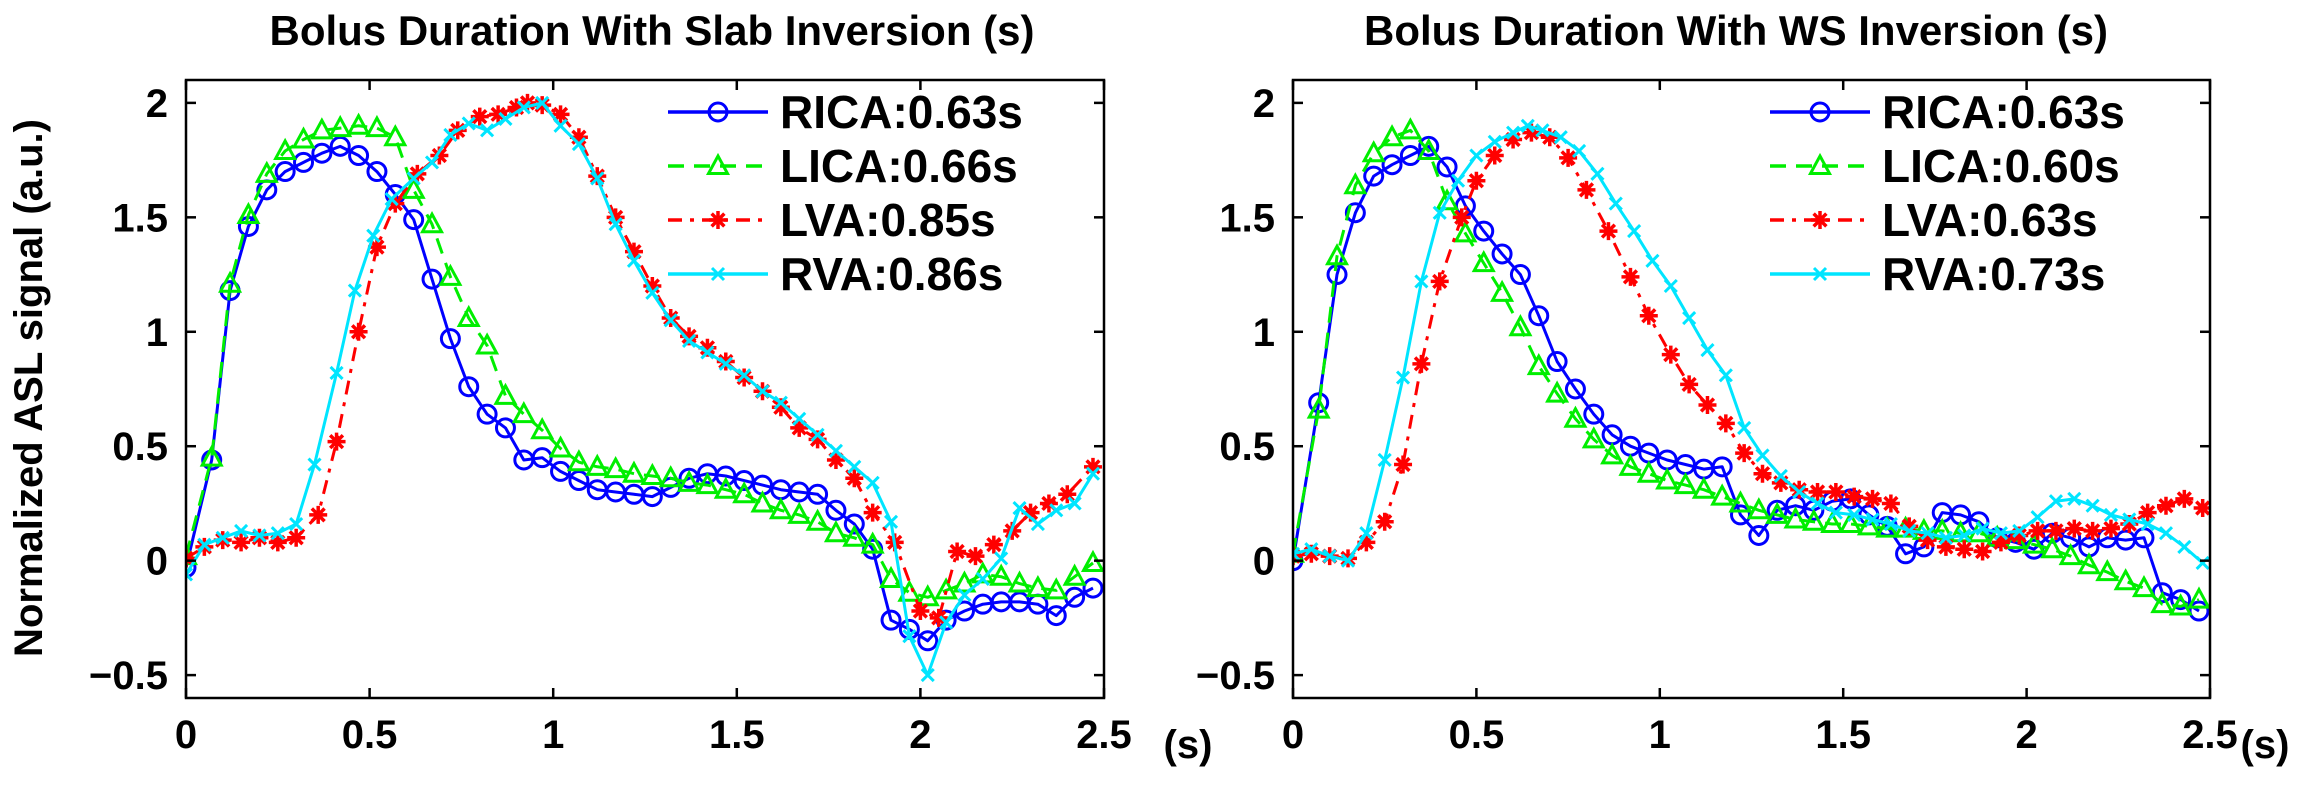 The image size is (2321, 789). I want to click on marker-s2-p8, so click(1439, 281).